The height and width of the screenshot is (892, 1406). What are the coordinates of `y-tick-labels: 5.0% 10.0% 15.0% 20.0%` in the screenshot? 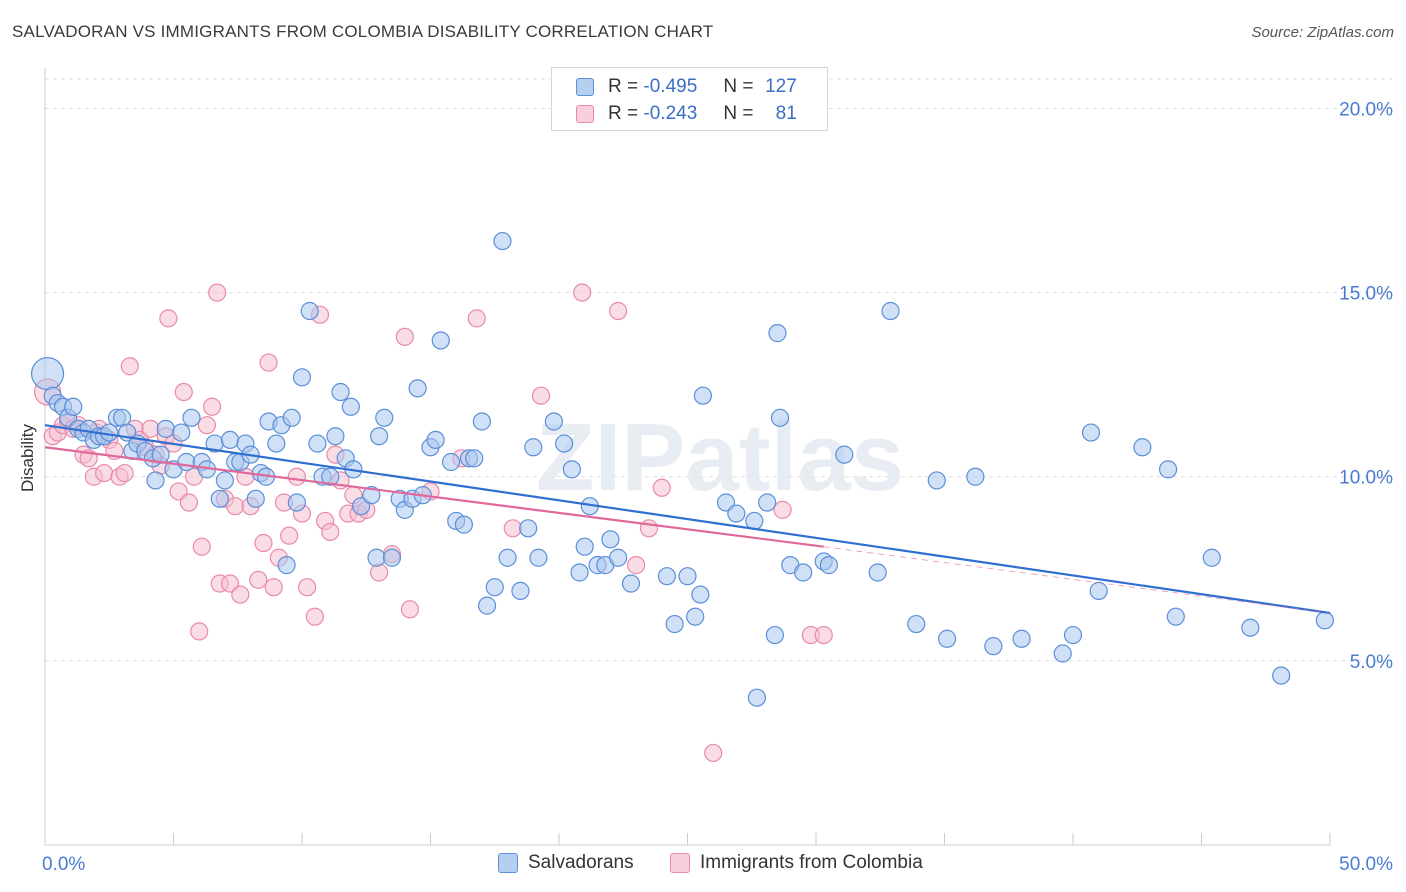 It's located at (1366, 385).